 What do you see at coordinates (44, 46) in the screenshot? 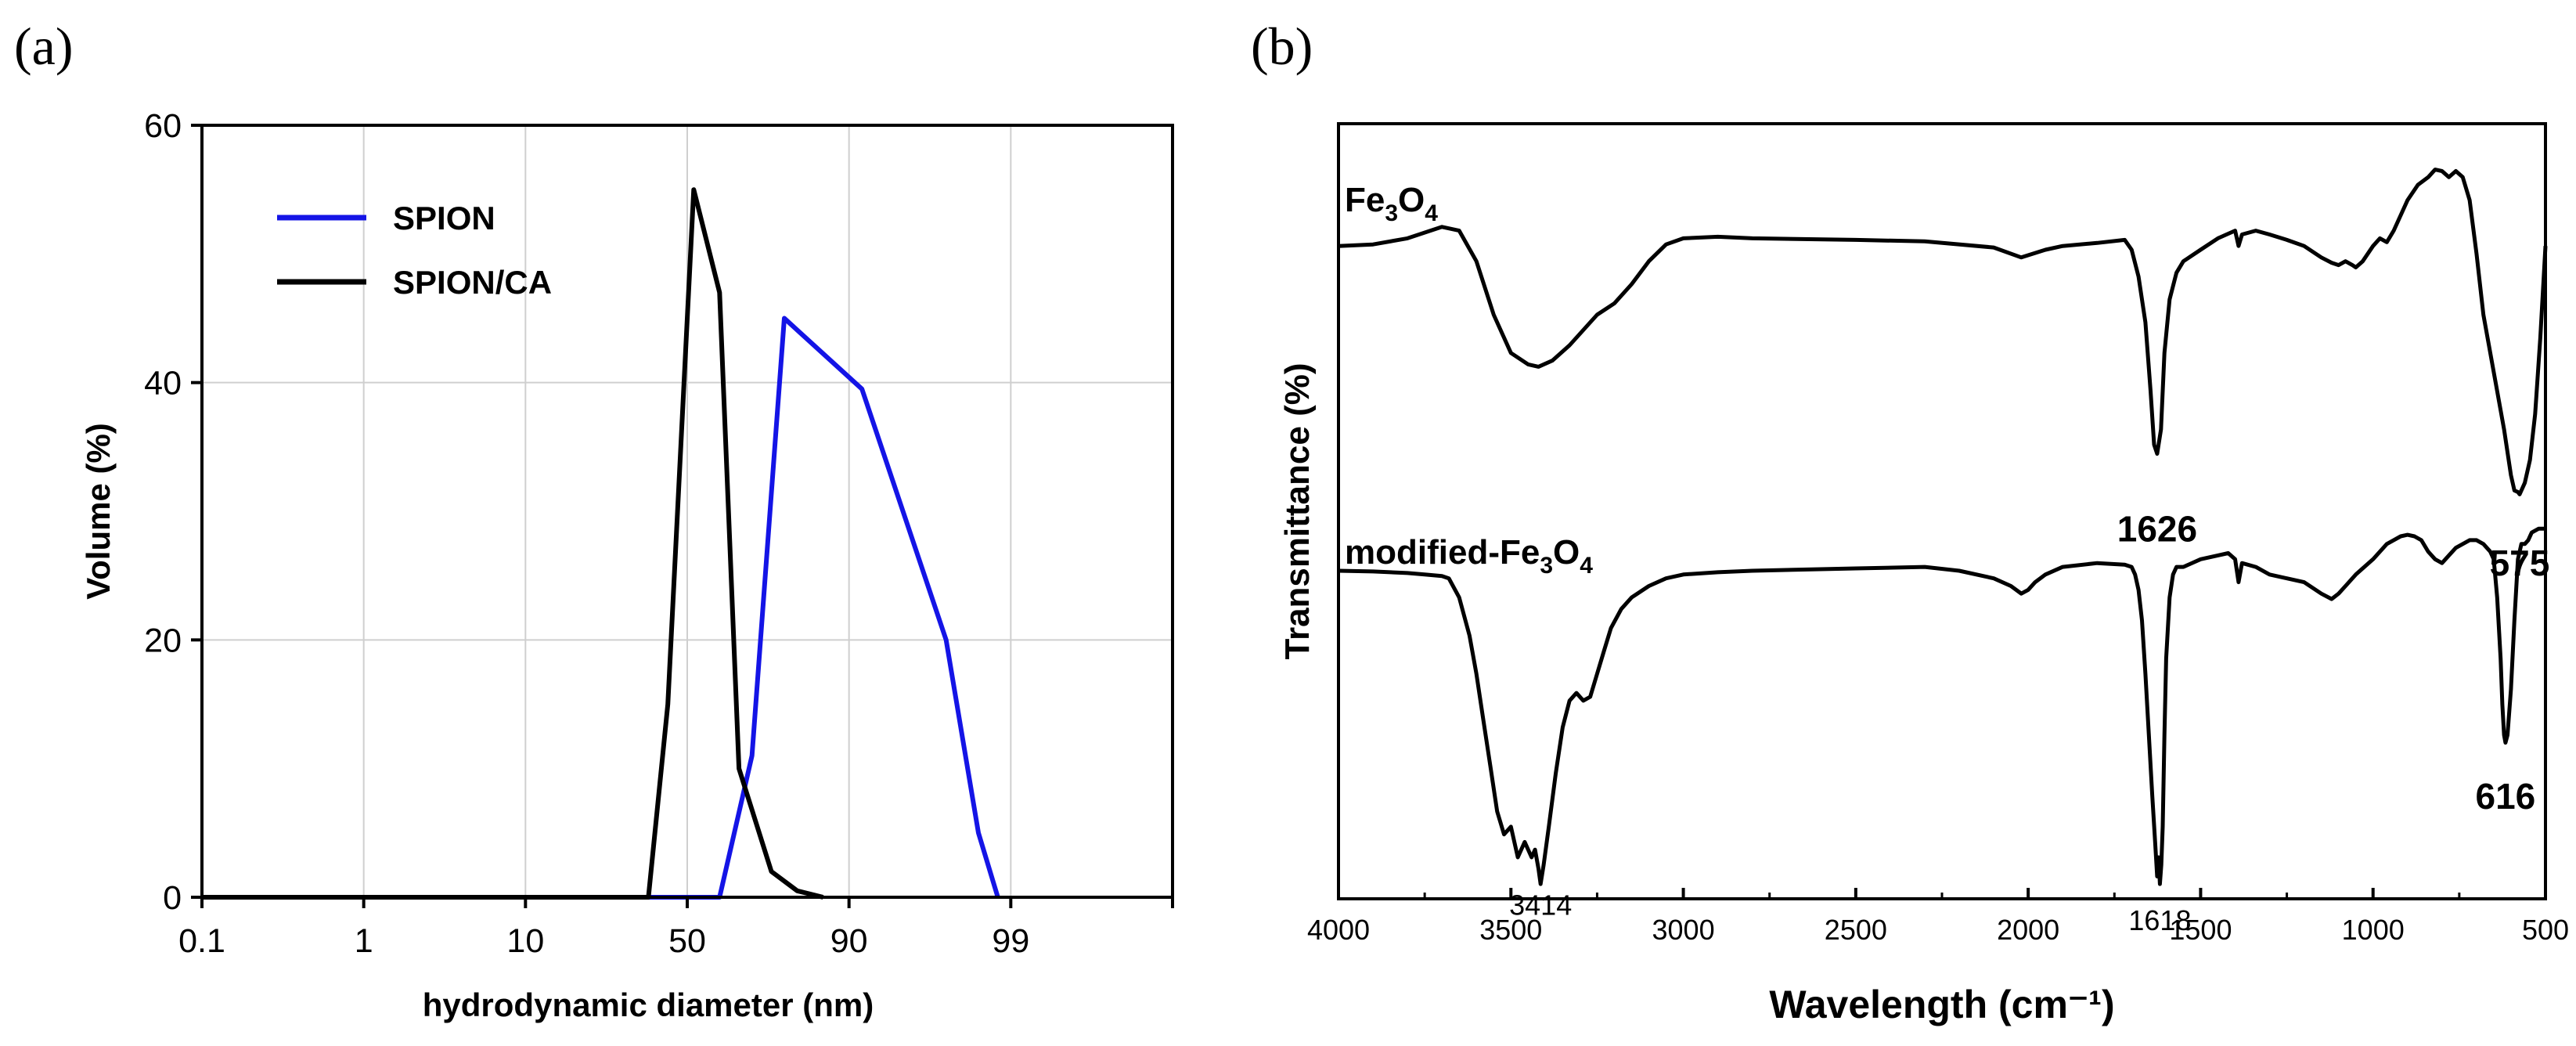
I see `panel-label-a: (a)` at bounding box center [44, 46].